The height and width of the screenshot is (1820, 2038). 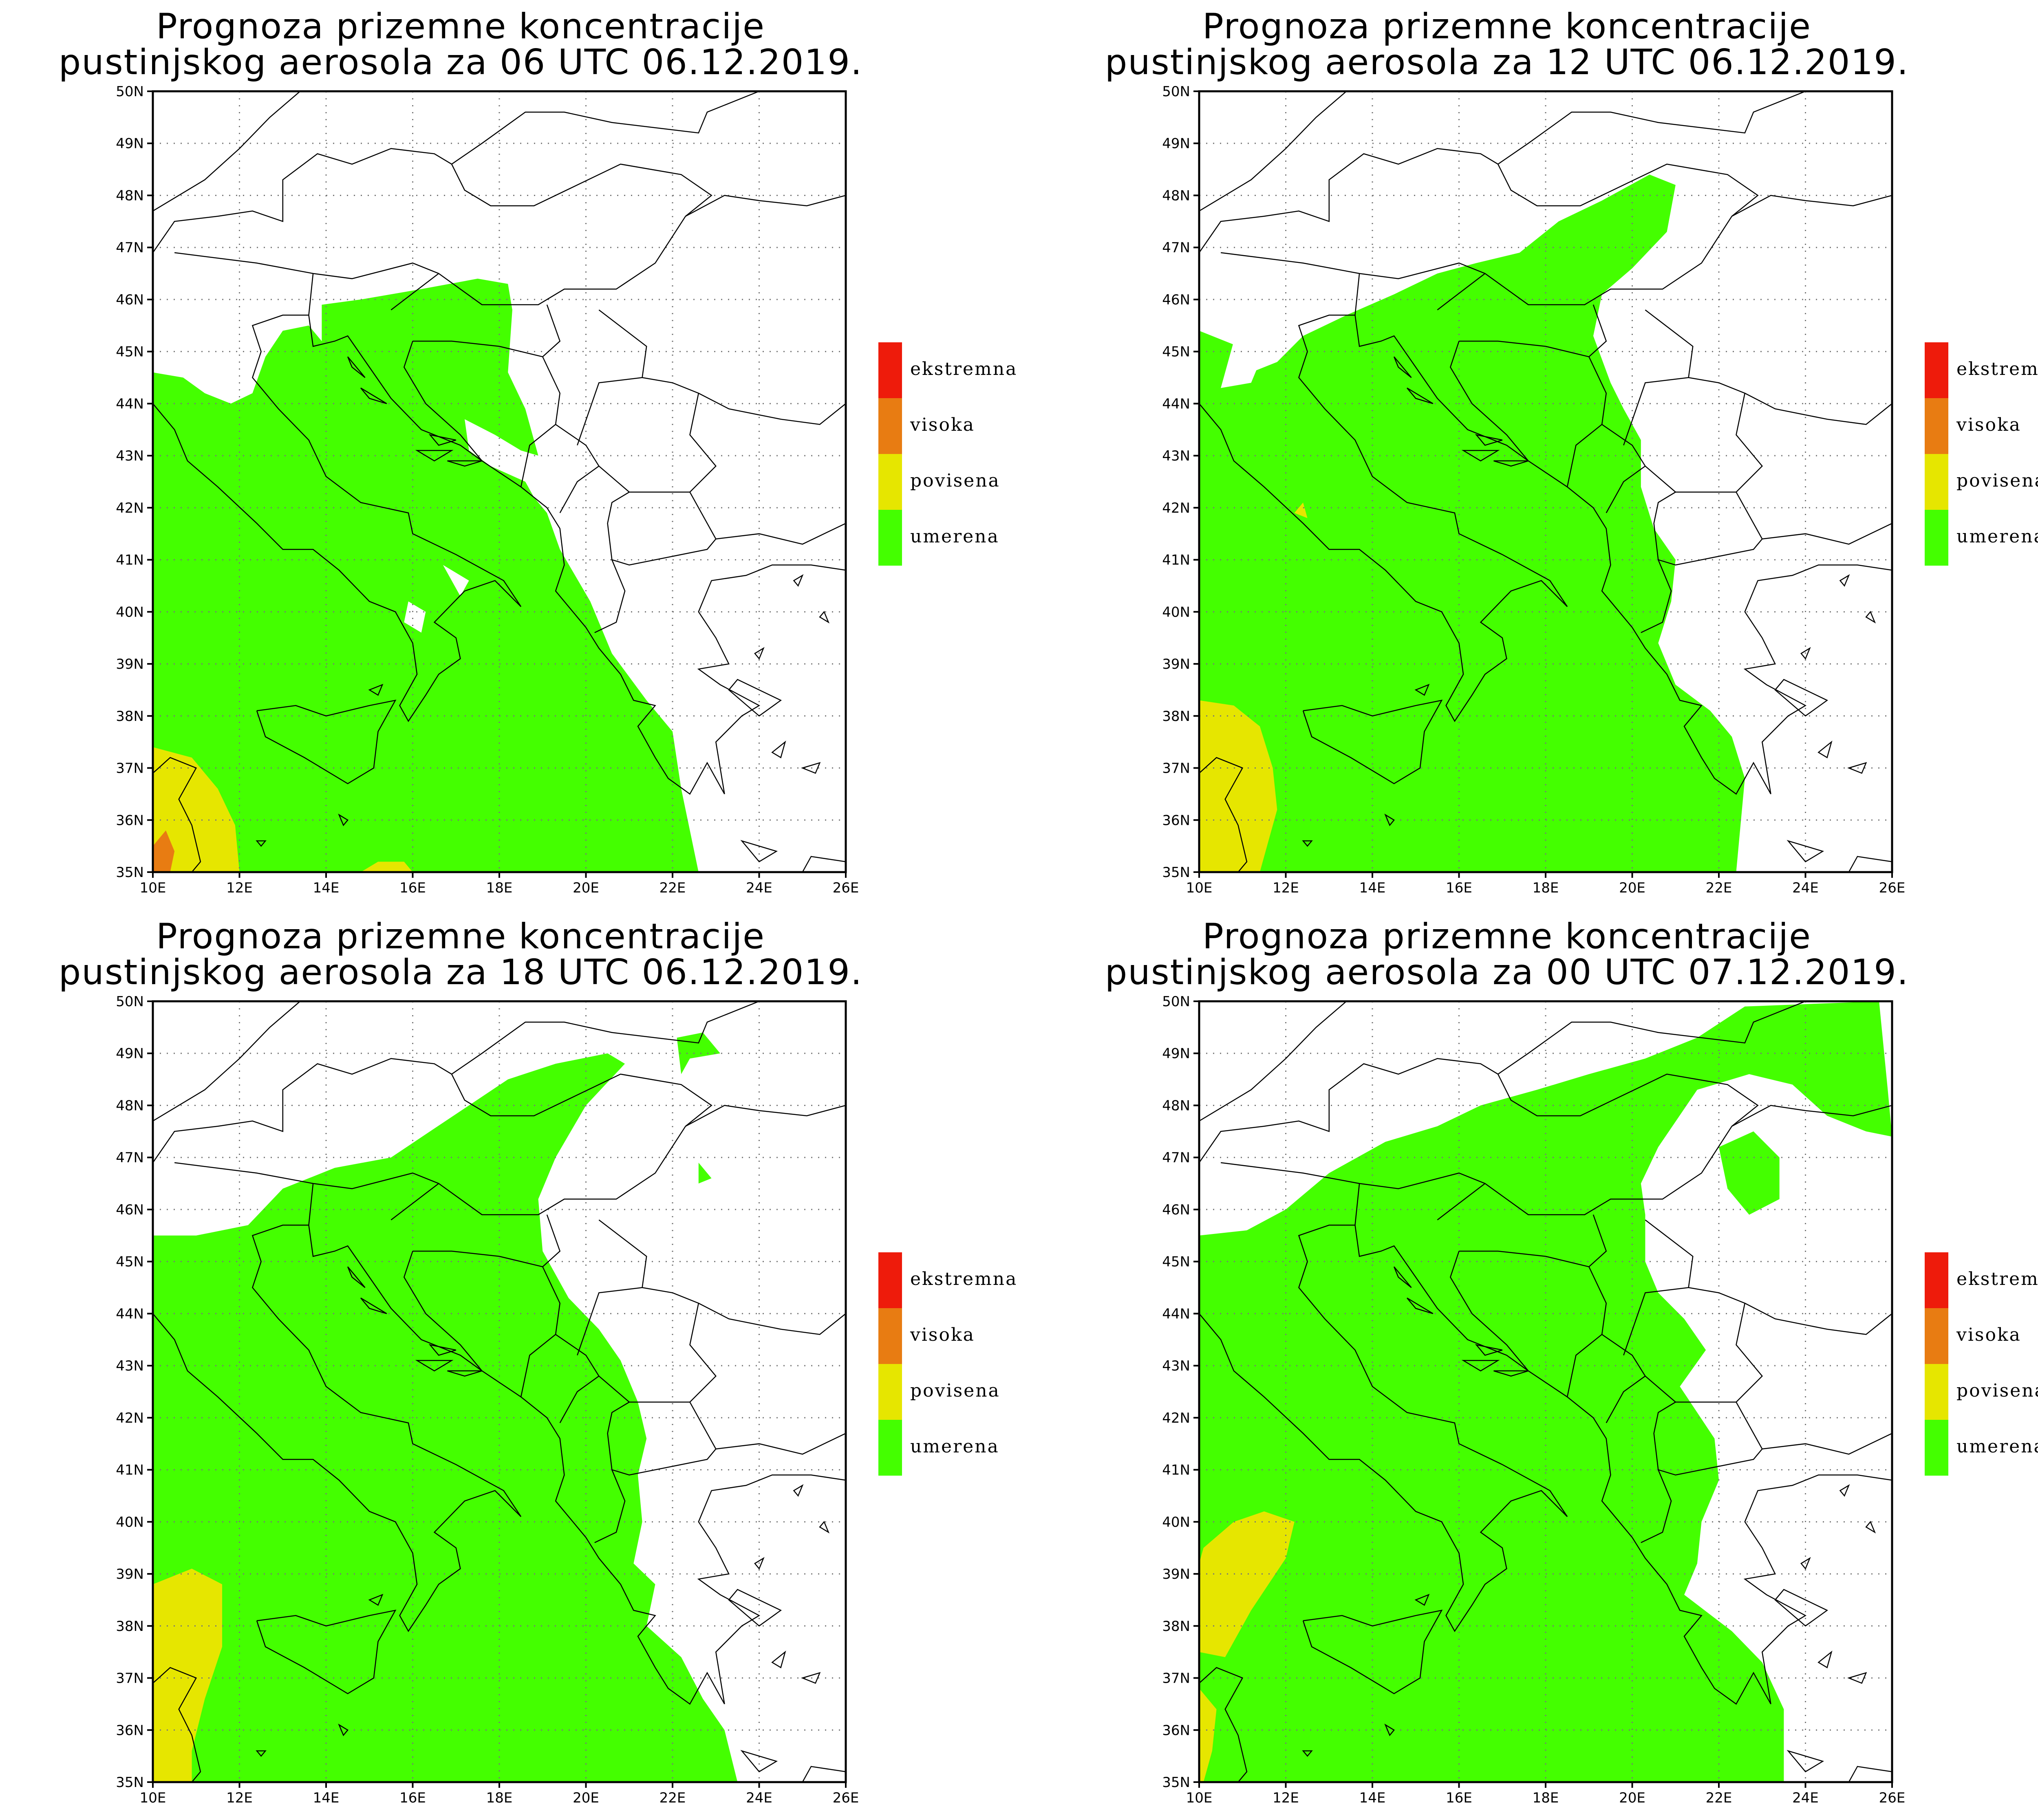 What do you see at coordinates (1507, 937) in the screenshot?
I see `panel-title-line1: Prognoza prizemne koncentracije` at bounding box center [1507, 937].